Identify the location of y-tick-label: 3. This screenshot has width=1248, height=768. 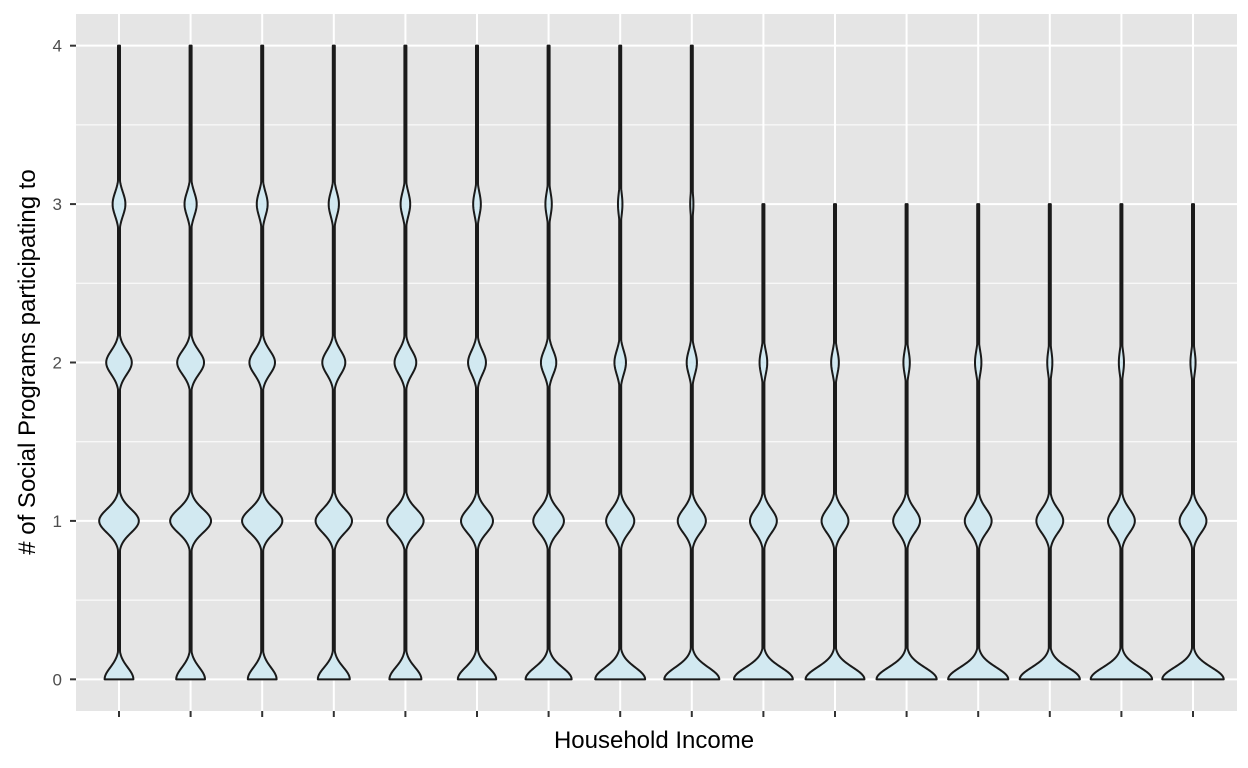
(57, 204).